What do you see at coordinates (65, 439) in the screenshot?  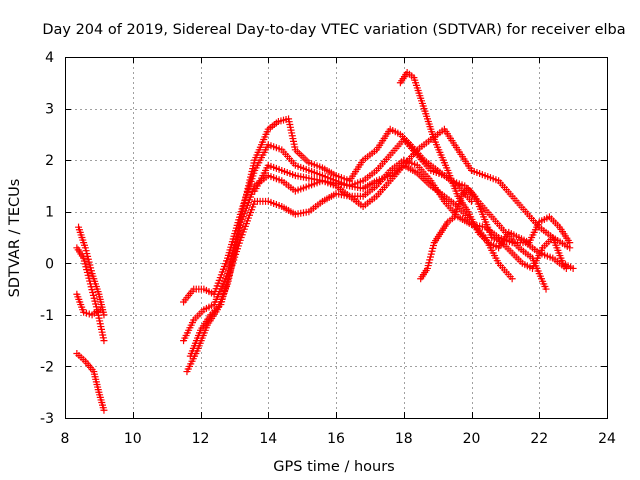 I see `x-tick-label: 8` at bounding box center [65, 439].